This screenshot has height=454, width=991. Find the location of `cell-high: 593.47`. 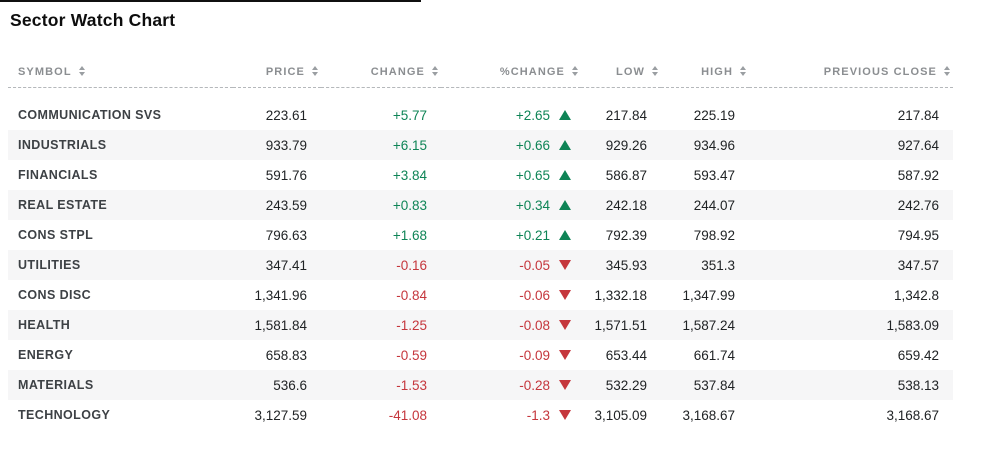

cell-high: 593.47 is located at coordinates (714, 175).